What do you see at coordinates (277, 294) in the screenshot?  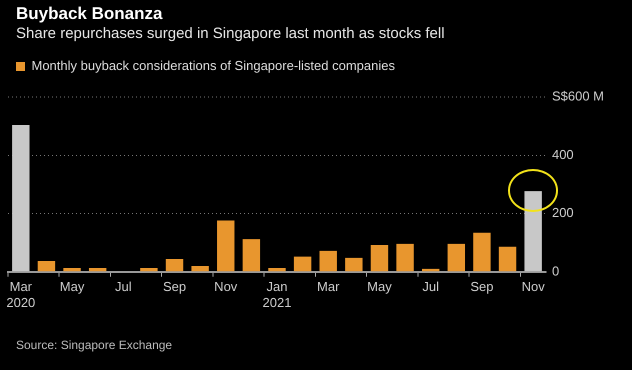 I see `x-tick-label: Jan 2021` at bounding box center [277, 294].